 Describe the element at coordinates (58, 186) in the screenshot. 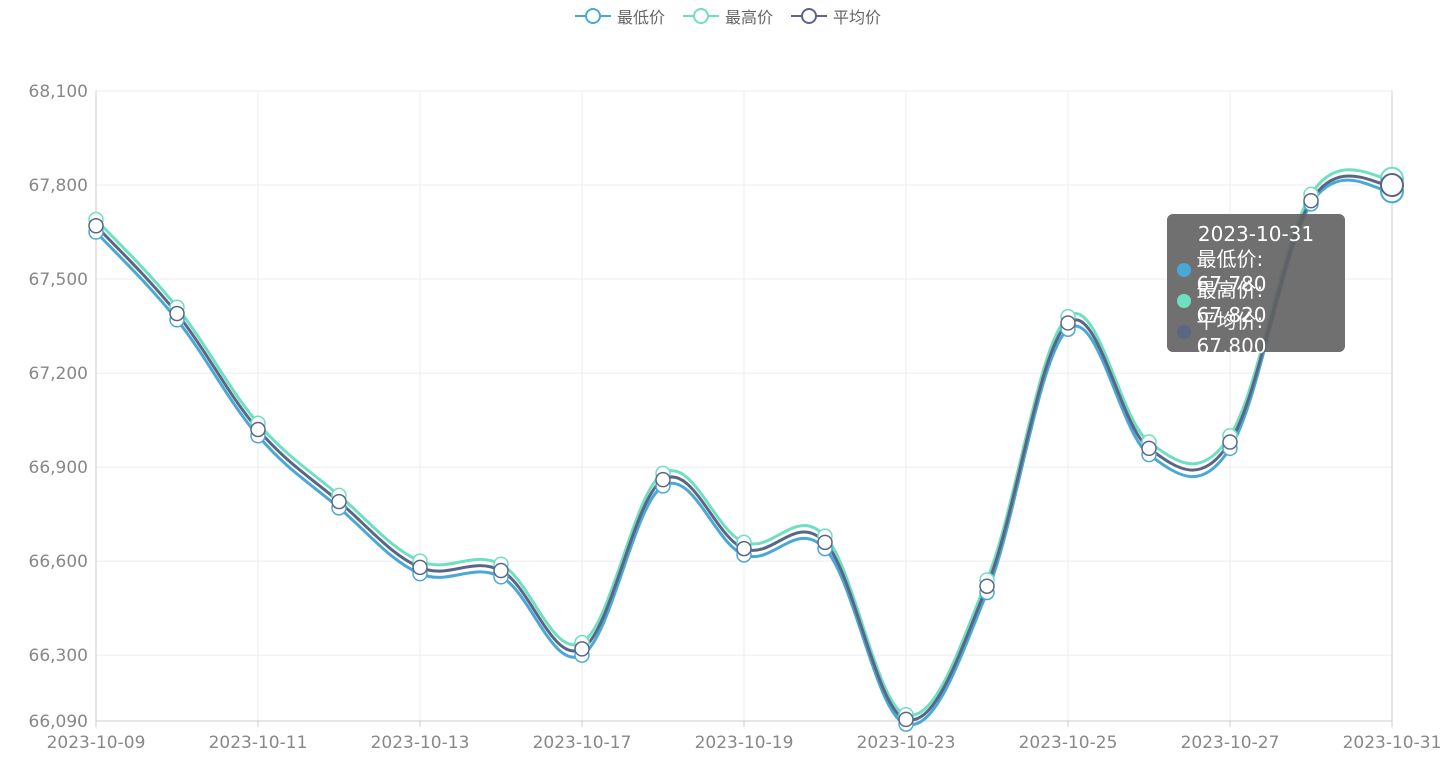

I see `y-tick-label: 67,800` at that location.